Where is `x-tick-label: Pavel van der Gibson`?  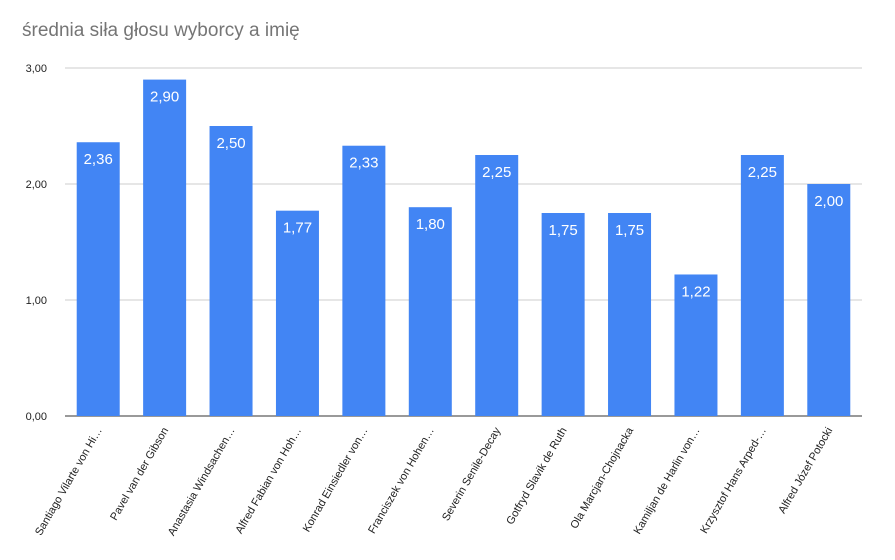 x-tick-label: Pavel van der Gibson is located at coordinates (139, 474).